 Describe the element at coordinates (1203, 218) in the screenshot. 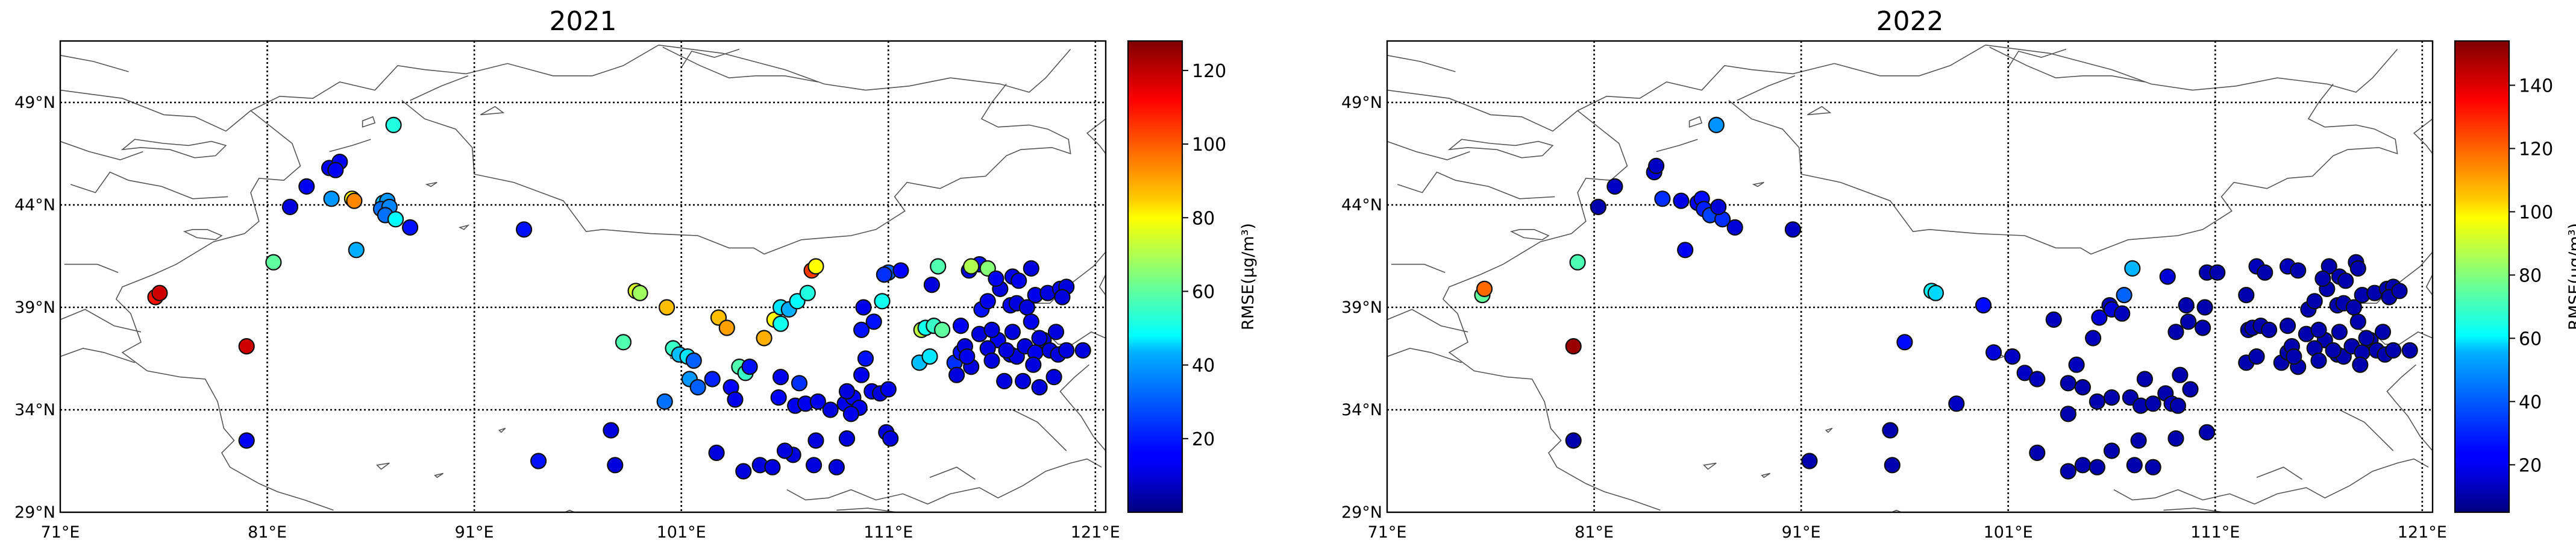

I see `colorbar-tick-label: 80` at that location.